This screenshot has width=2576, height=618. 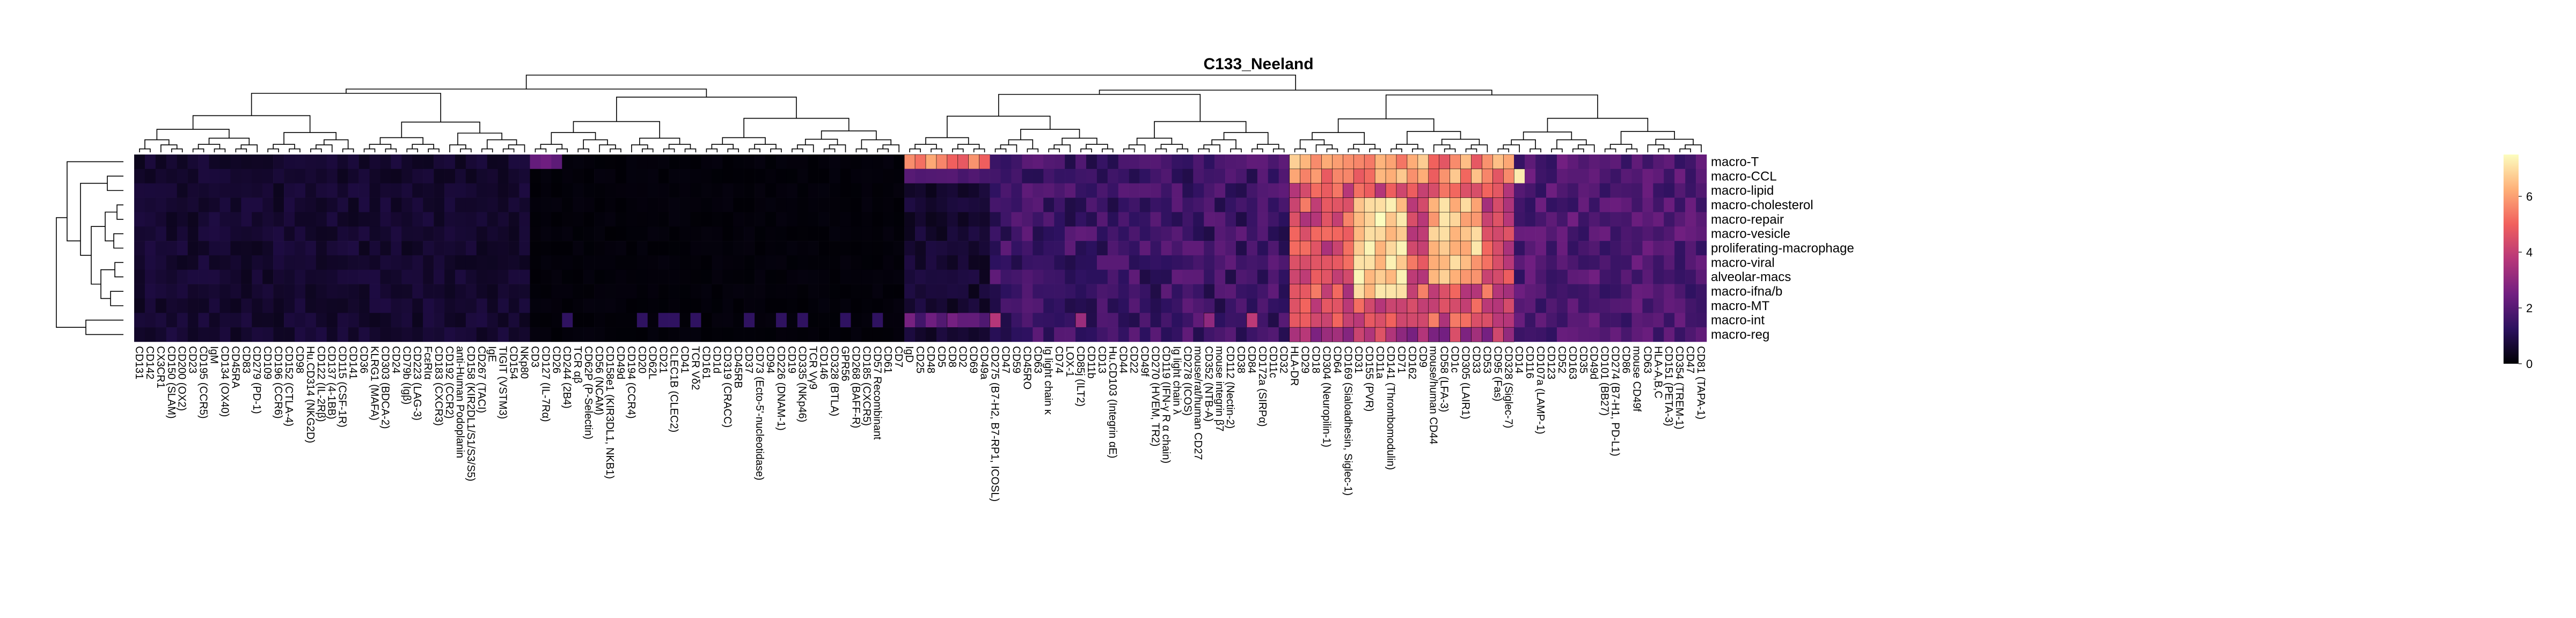 I want to click on row-label: macro-lipid, so click(x=1742, y=191).